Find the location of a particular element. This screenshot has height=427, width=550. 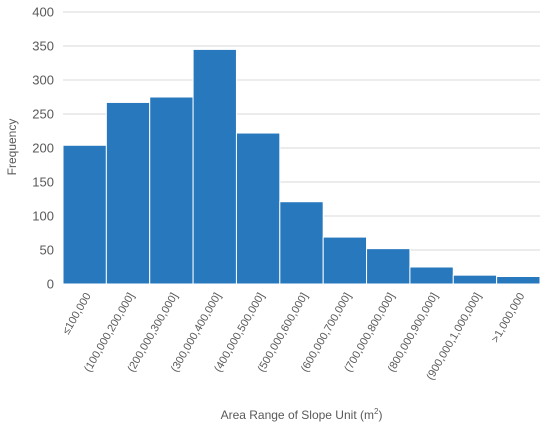

y-tick-label: 200 is located at coordinates (43, 148).